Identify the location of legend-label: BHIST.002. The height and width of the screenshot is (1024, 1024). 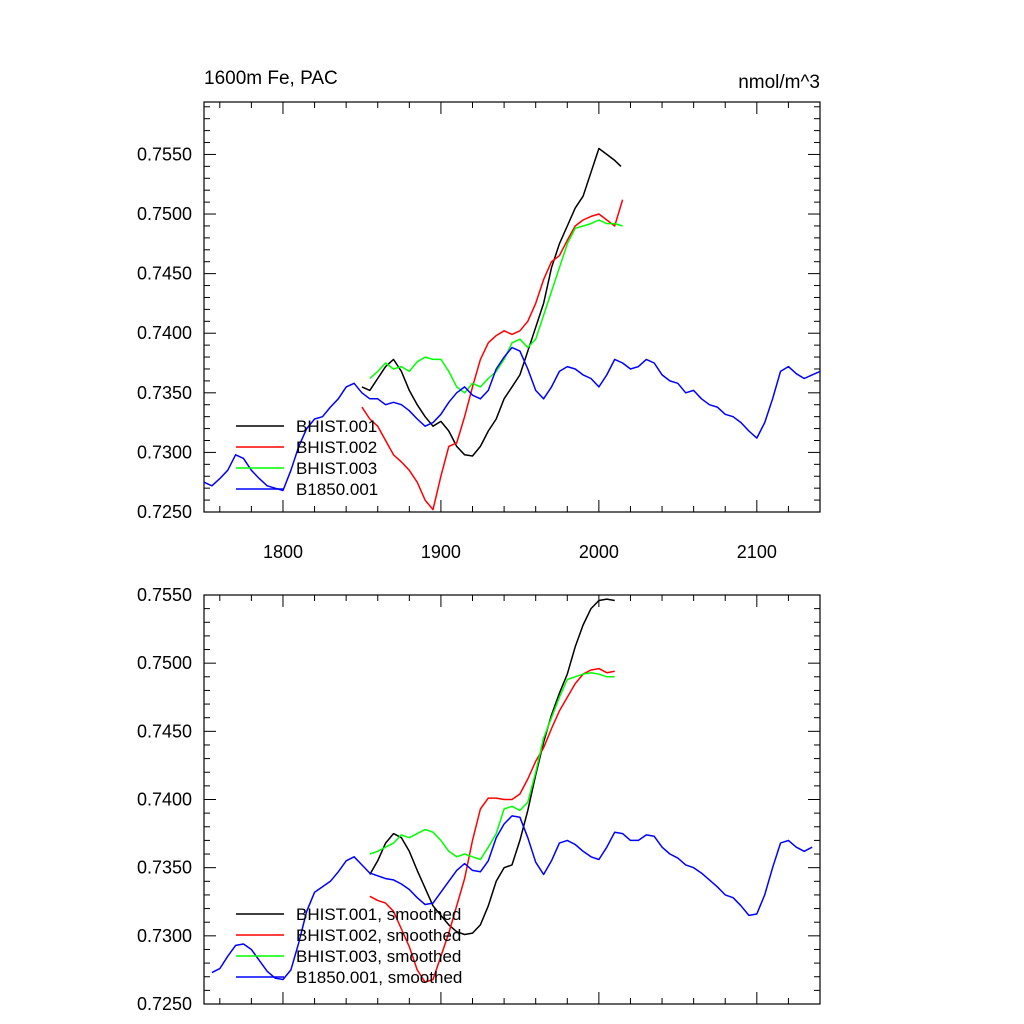
(336, 447).